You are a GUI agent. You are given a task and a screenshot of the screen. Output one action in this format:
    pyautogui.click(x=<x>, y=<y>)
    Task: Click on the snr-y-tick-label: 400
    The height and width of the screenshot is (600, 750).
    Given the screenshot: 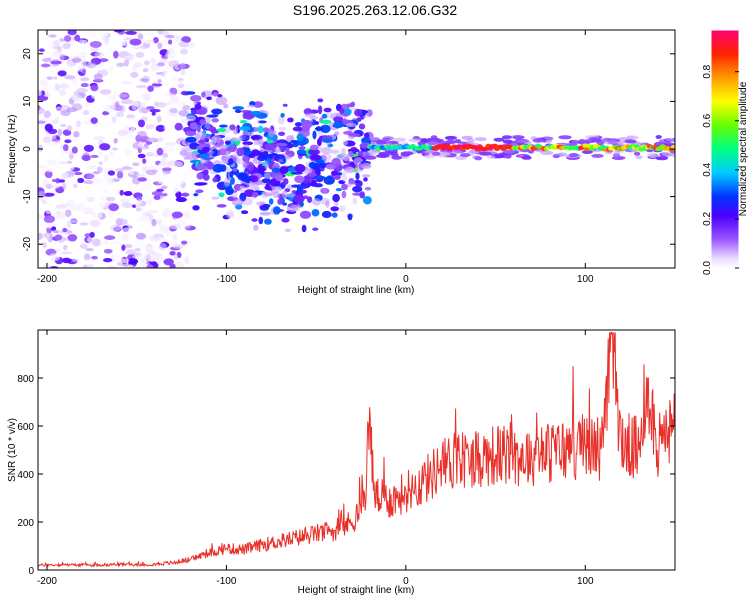 What is the action you would take?
    pyautogui.click(x=25, y=475)
    